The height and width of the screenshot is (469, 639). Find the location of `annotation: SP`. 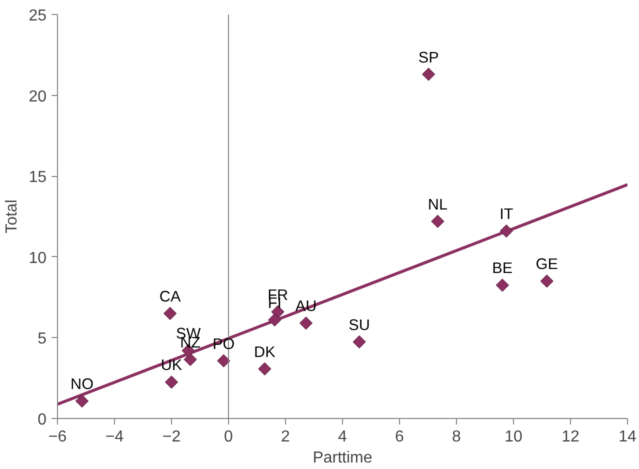

annotation: SP is located at coordinates (428, 57).